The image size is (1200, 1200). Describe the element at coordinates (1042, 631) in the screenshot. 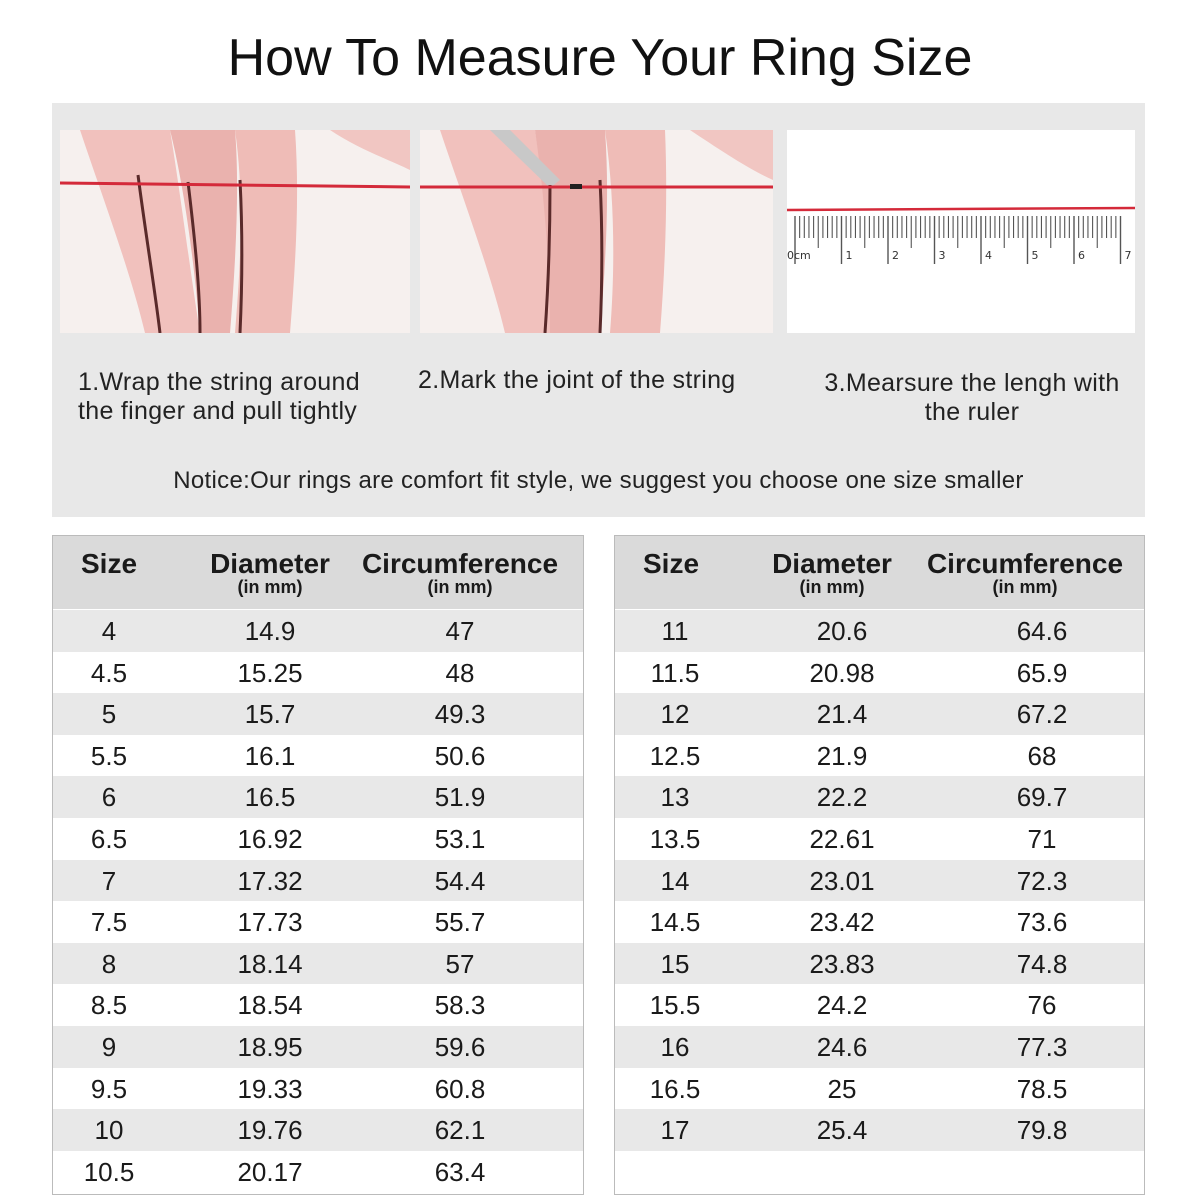

I see `cell-circumference: 64.6` at that location.